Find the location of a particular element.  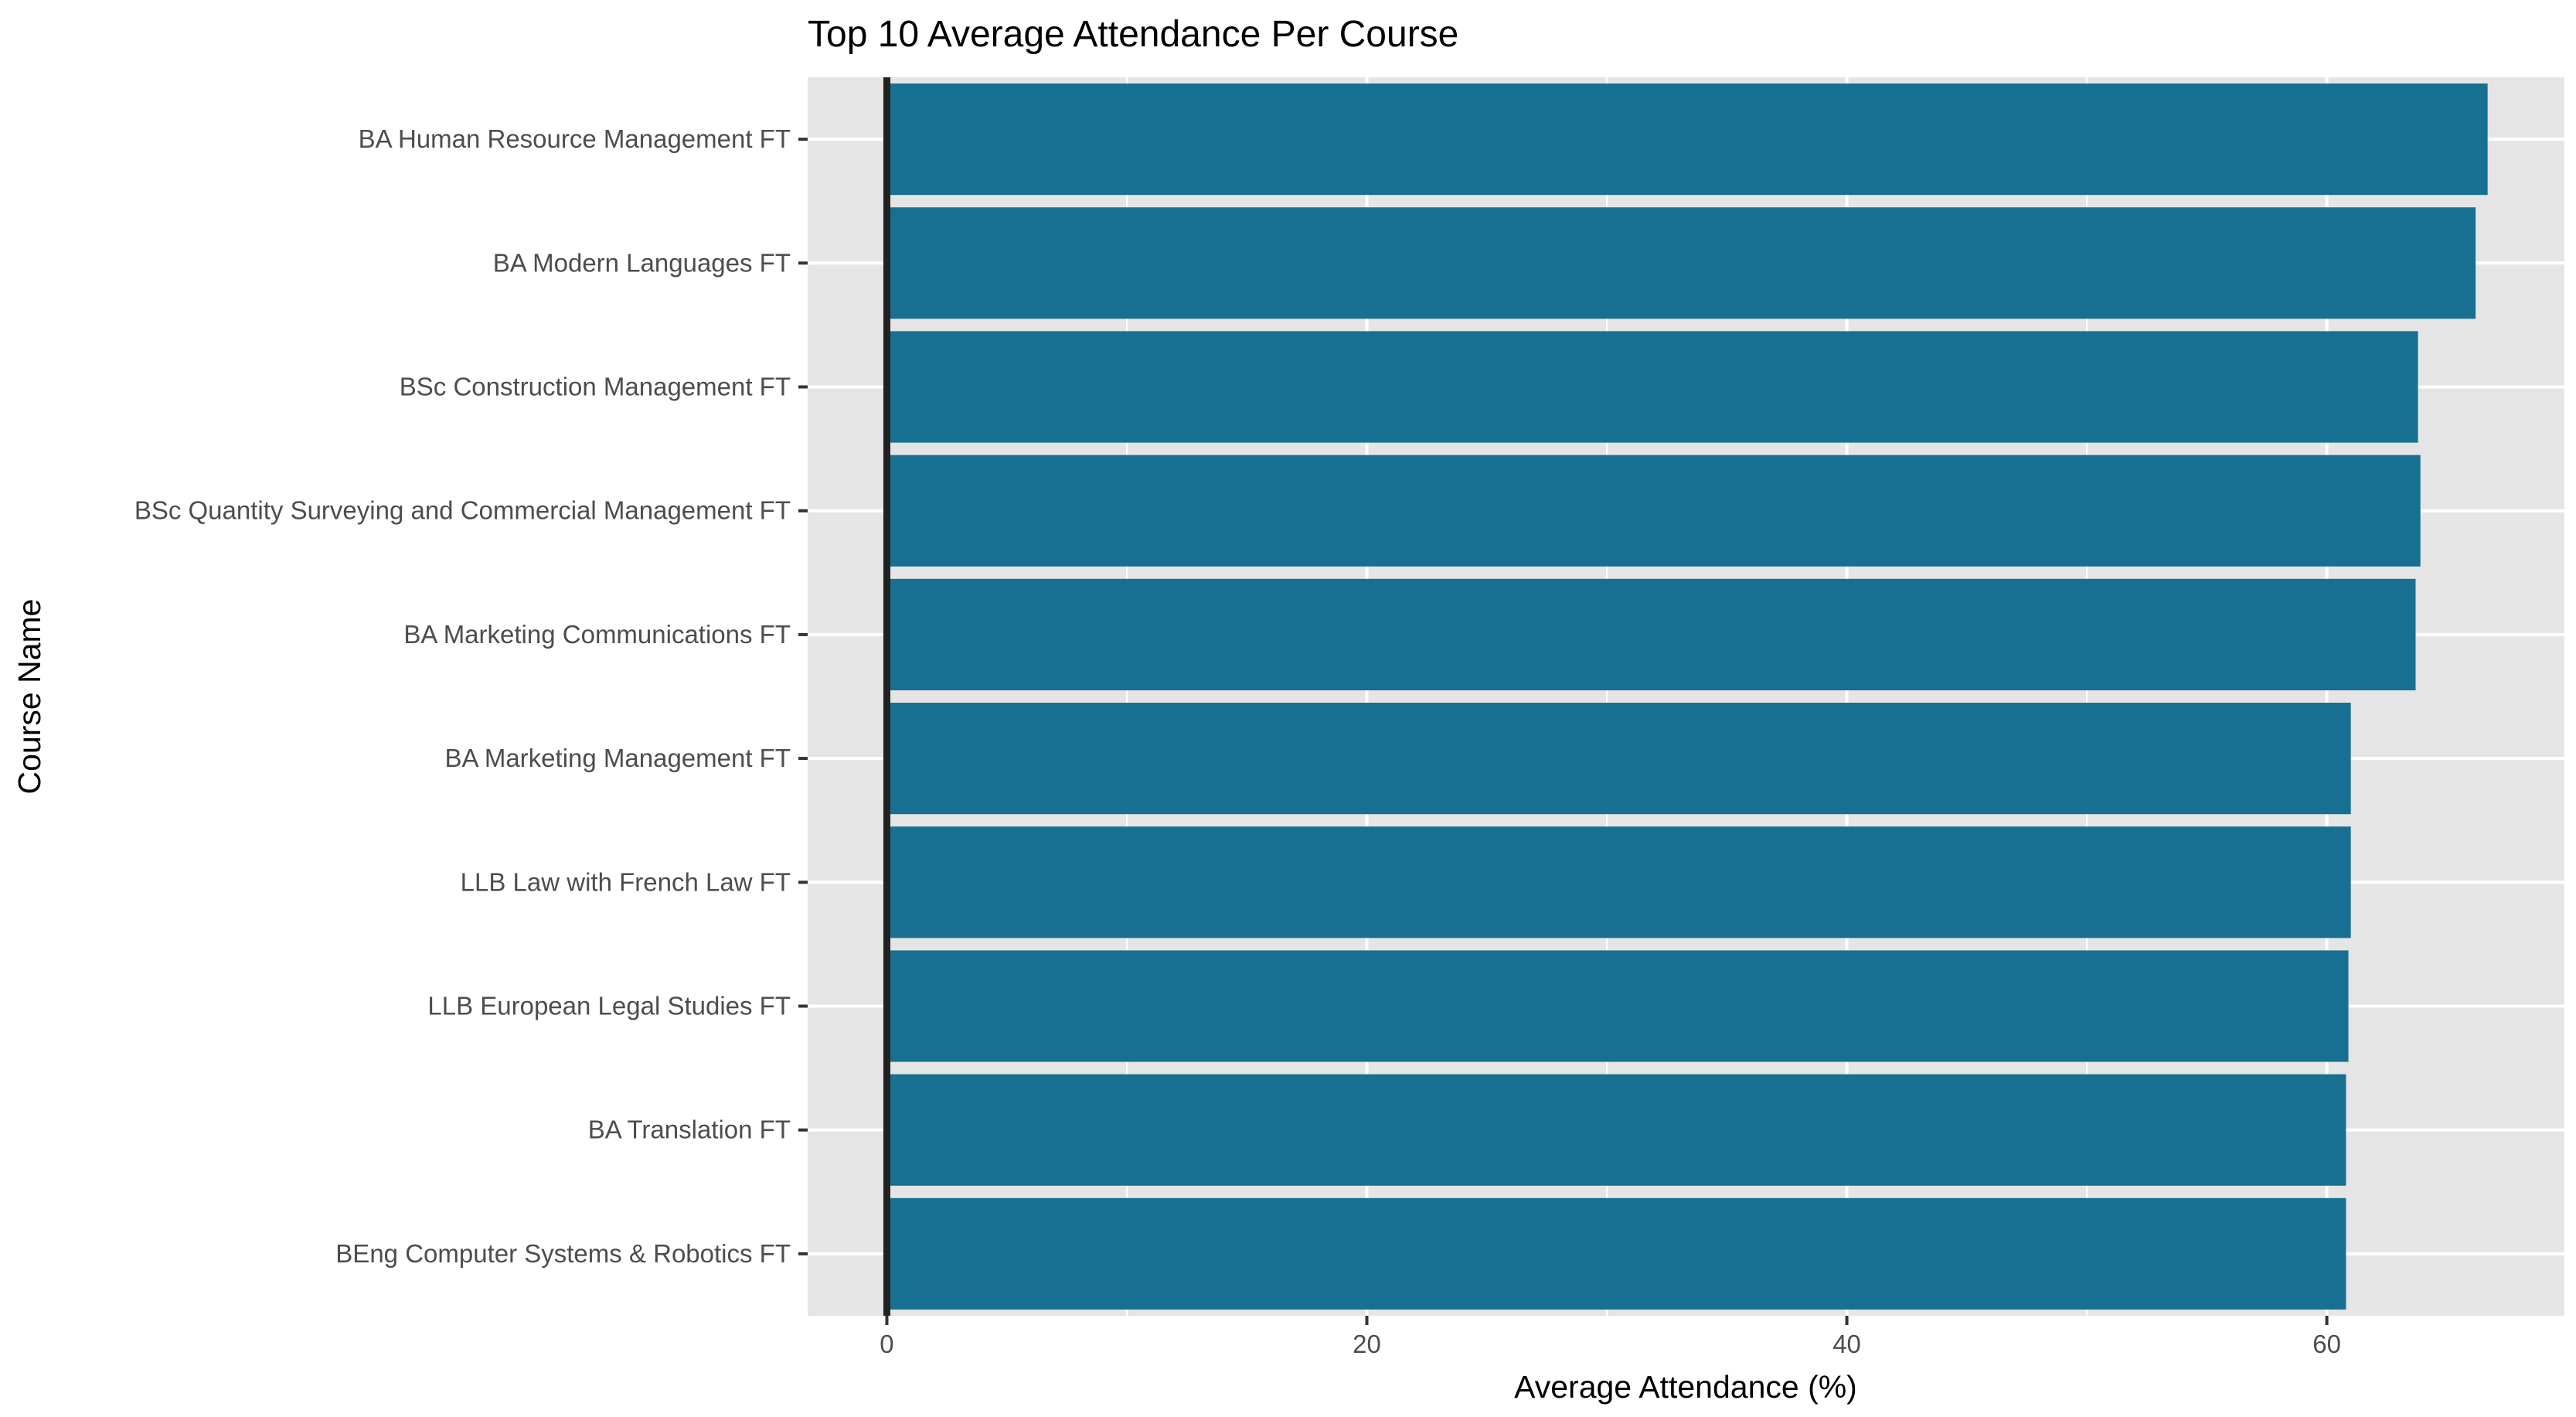

y-tick-label: BA Human Resource Management FT is located at coordinates (575, 138).